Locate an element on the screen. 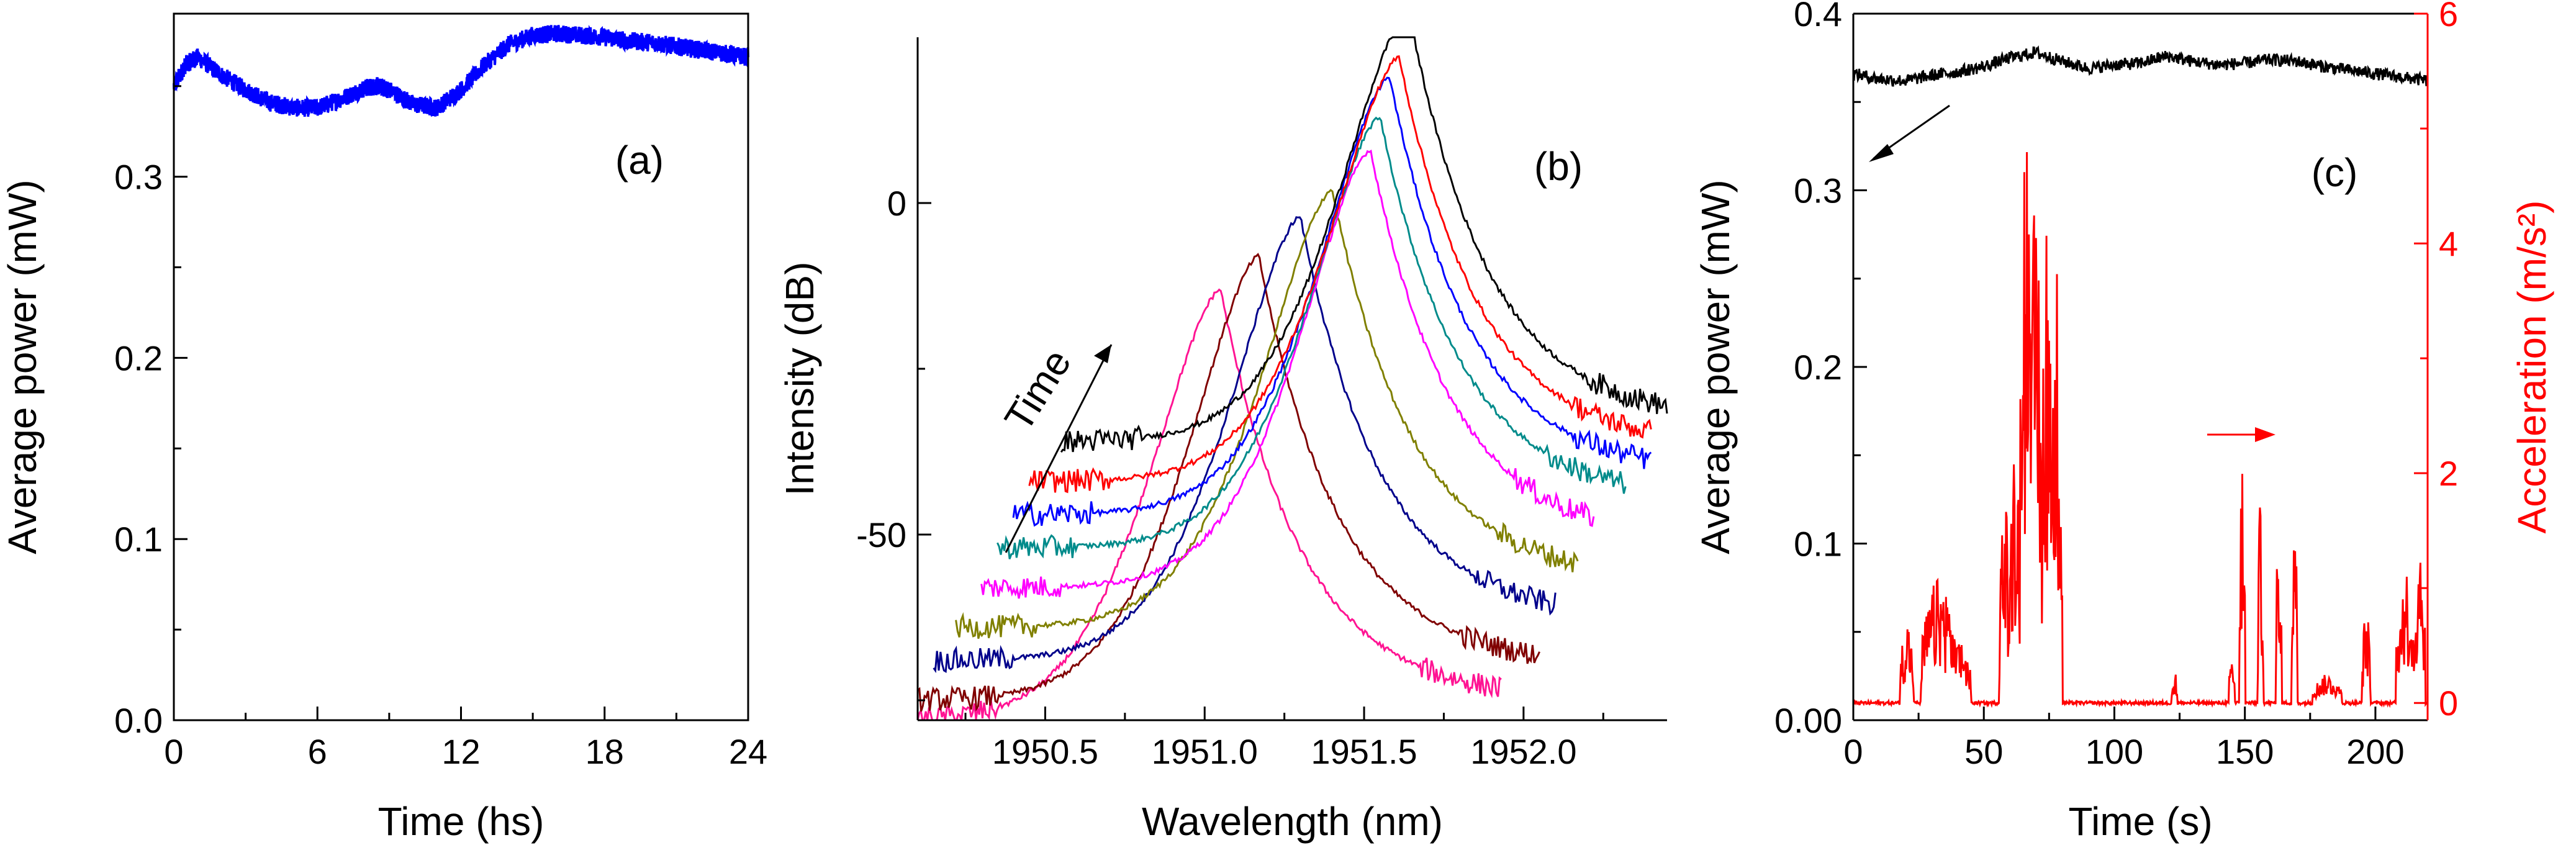 Image resolution: width=2576 pixels, height=863 pixels. y-tick-label: 0.2 is located at coordinates (138, 357).